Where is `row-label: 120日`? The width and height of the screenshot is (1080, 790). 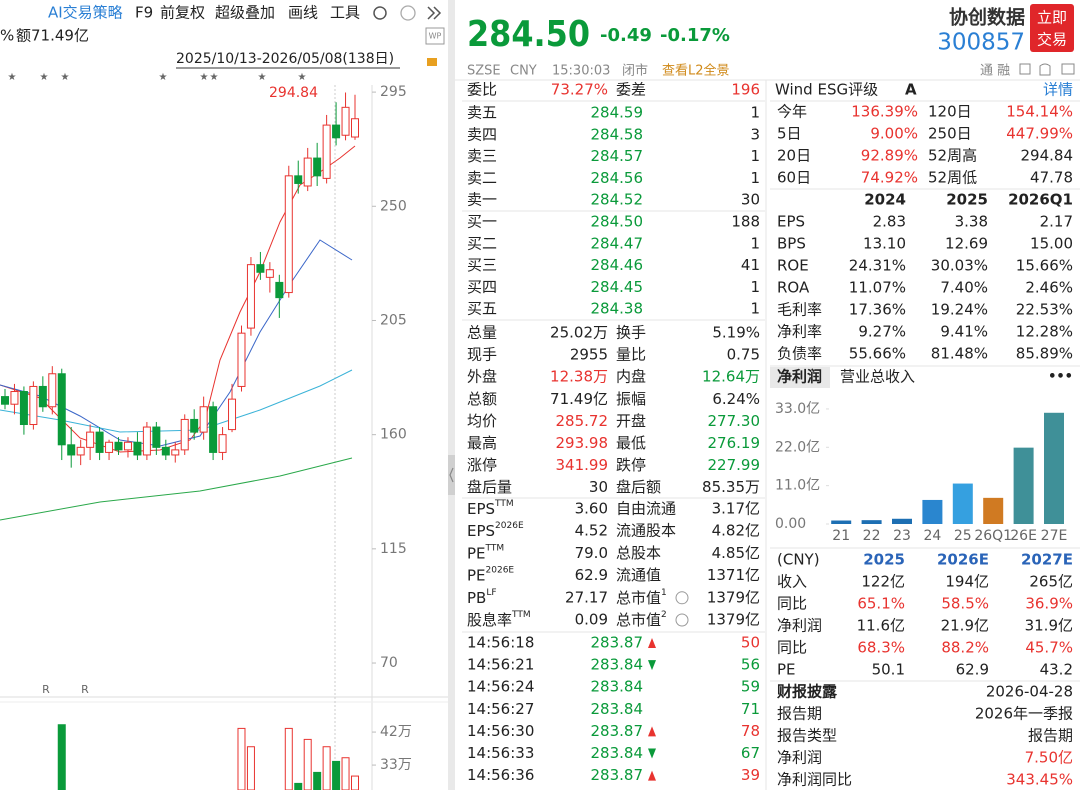 row-label: 120日 is located at coordinates (950, 112).